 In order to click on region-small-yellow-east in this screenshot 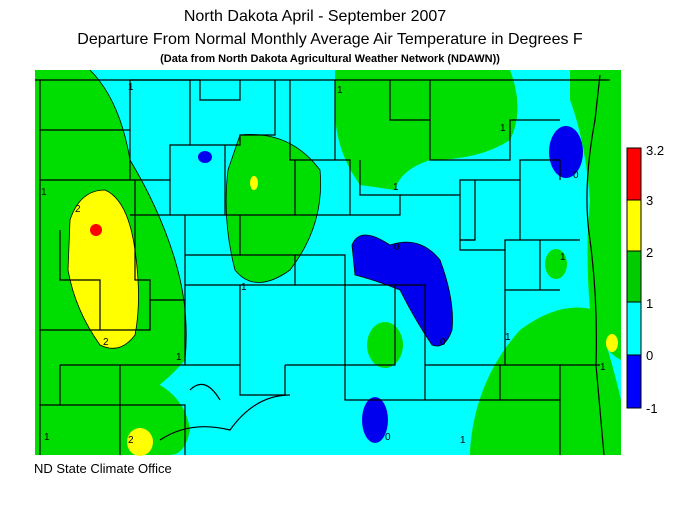, I will do `click(612, 343)`.